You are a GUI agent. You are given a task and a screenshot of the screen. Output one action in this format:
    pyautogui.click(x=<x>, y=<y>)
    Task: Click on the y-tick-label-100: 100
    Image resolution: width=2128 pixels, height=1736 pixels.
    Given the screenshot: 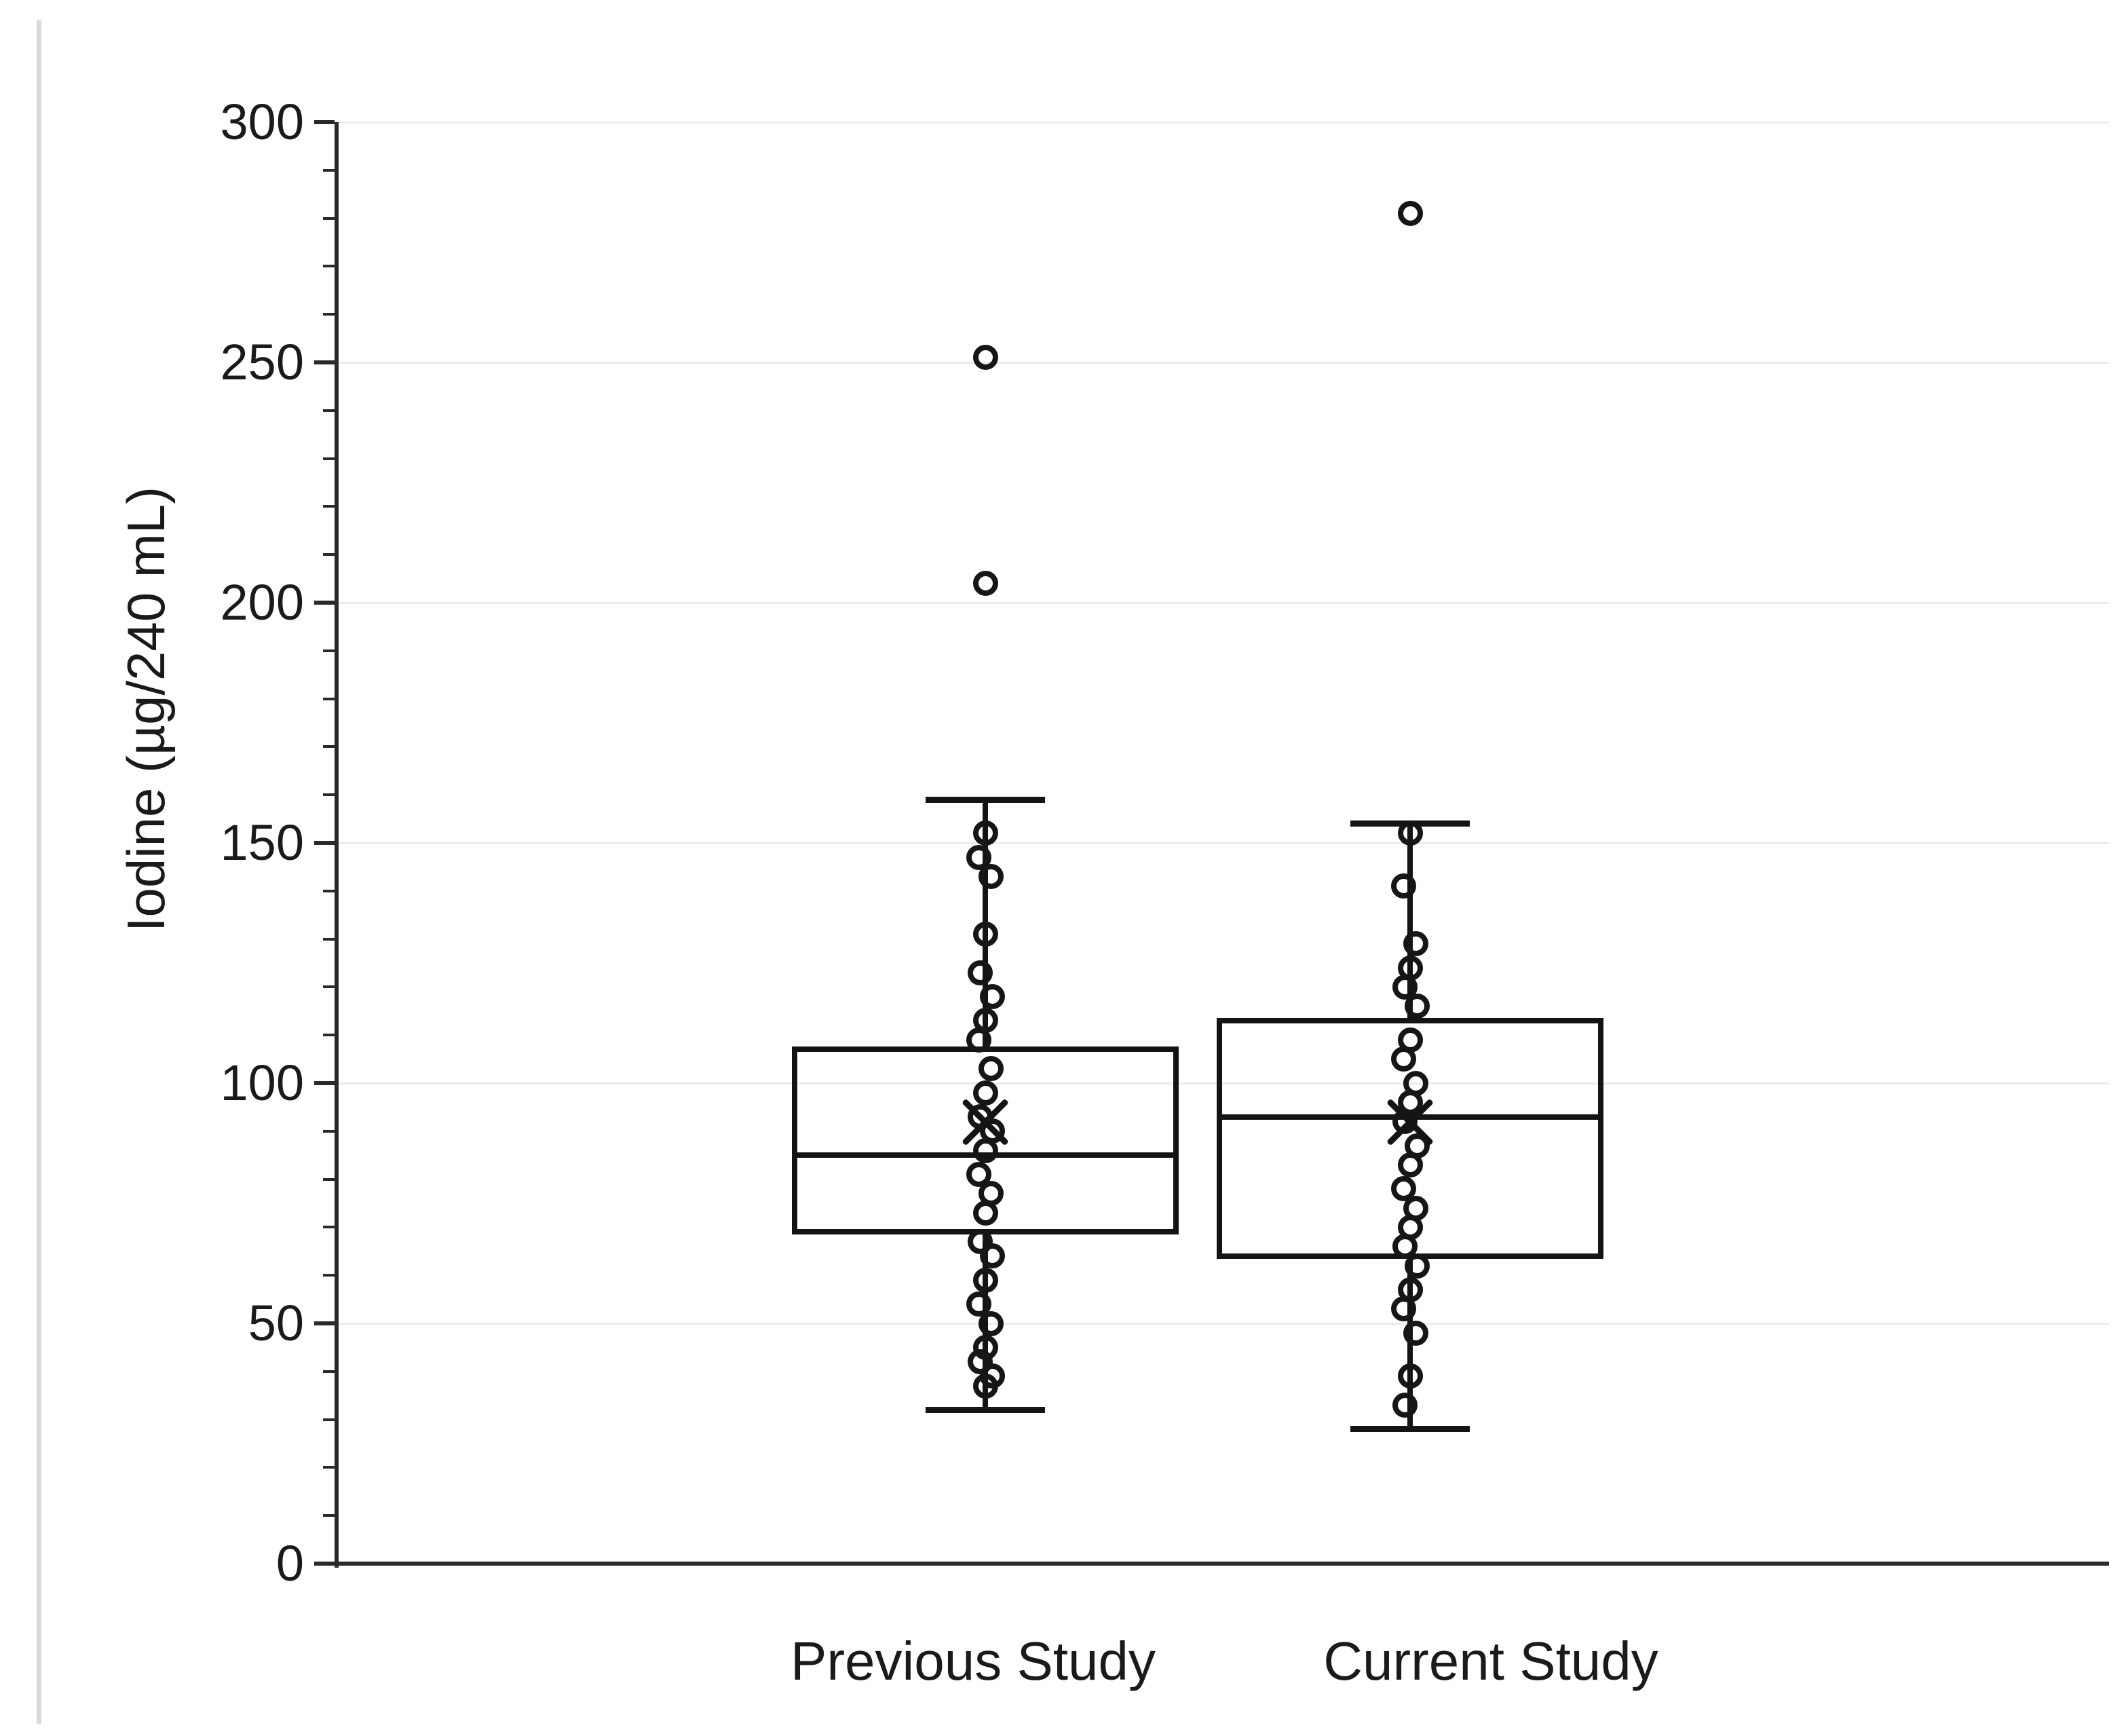 What is the action you would take?
    pyautogui.click(x=262, y=1083)
    